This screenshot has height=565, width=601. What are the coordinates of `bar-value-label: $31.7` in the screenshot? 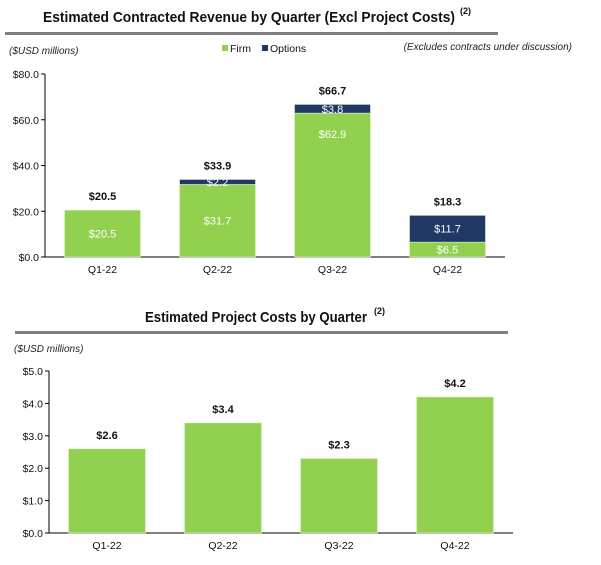 It's located at (218, 222).